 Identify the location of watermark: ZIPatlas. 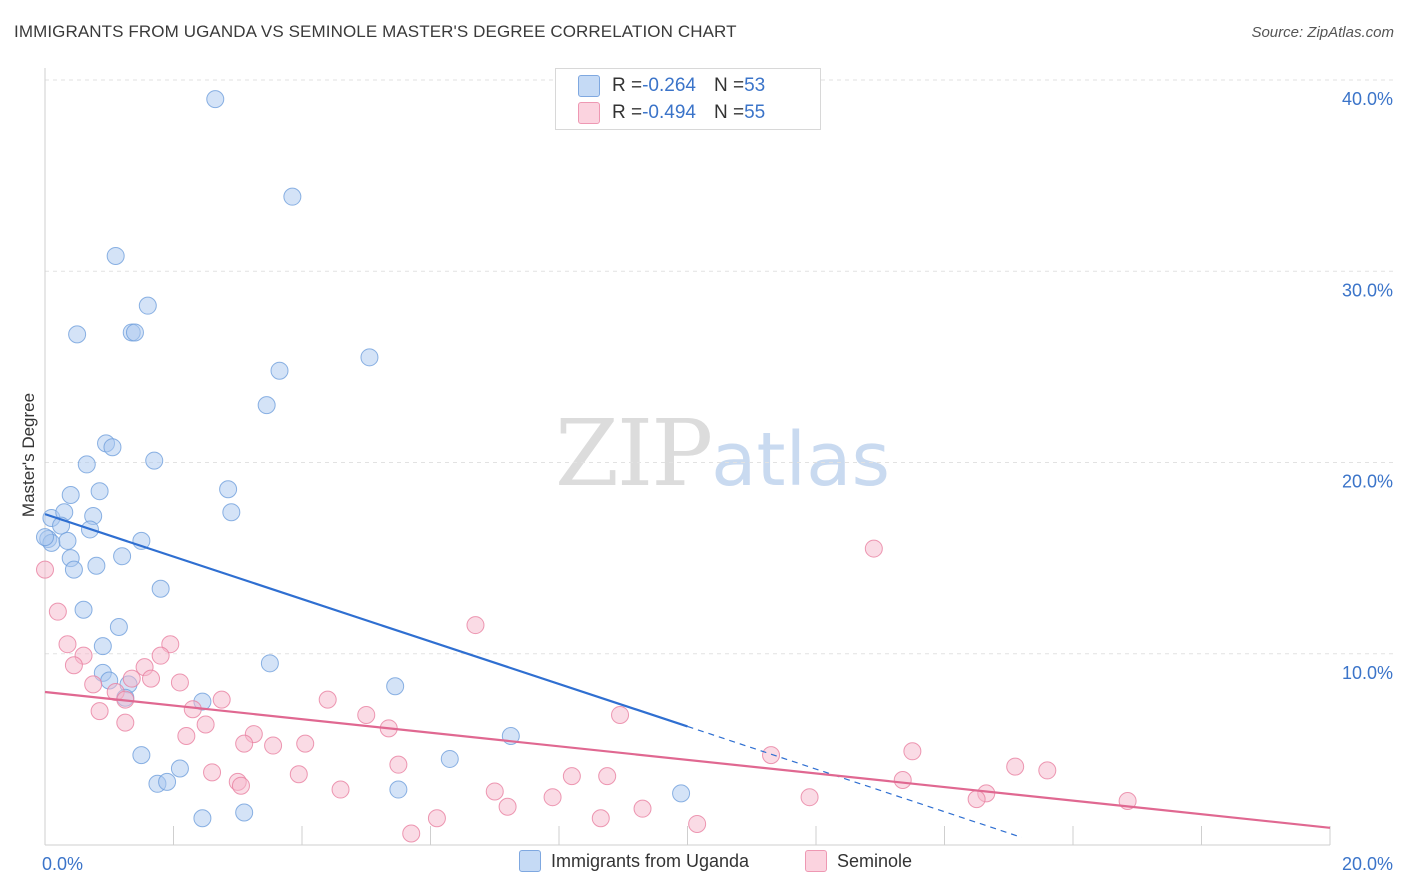
(722, 453).